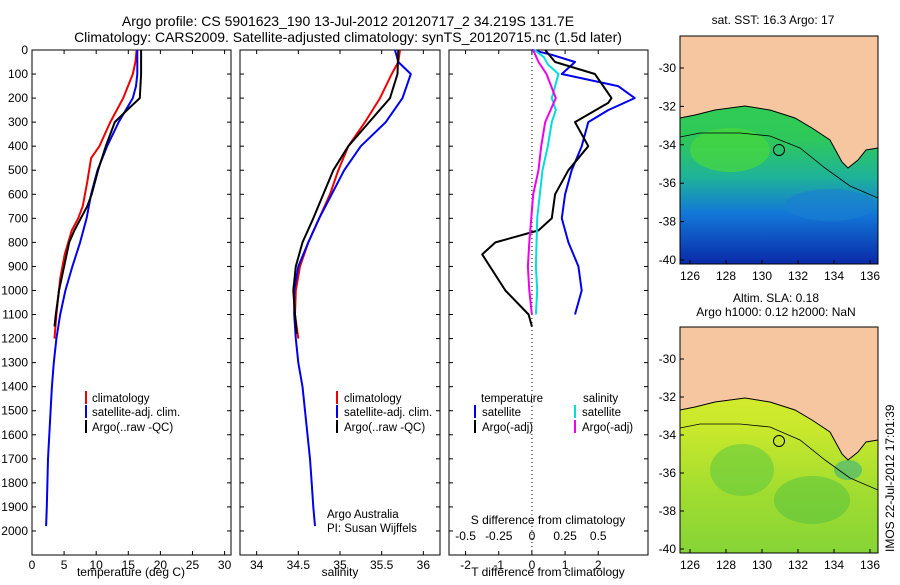 This screenshot has height=585, width=900. I want to click on series-line-salinity-argo-adj-, so click(541, 182).